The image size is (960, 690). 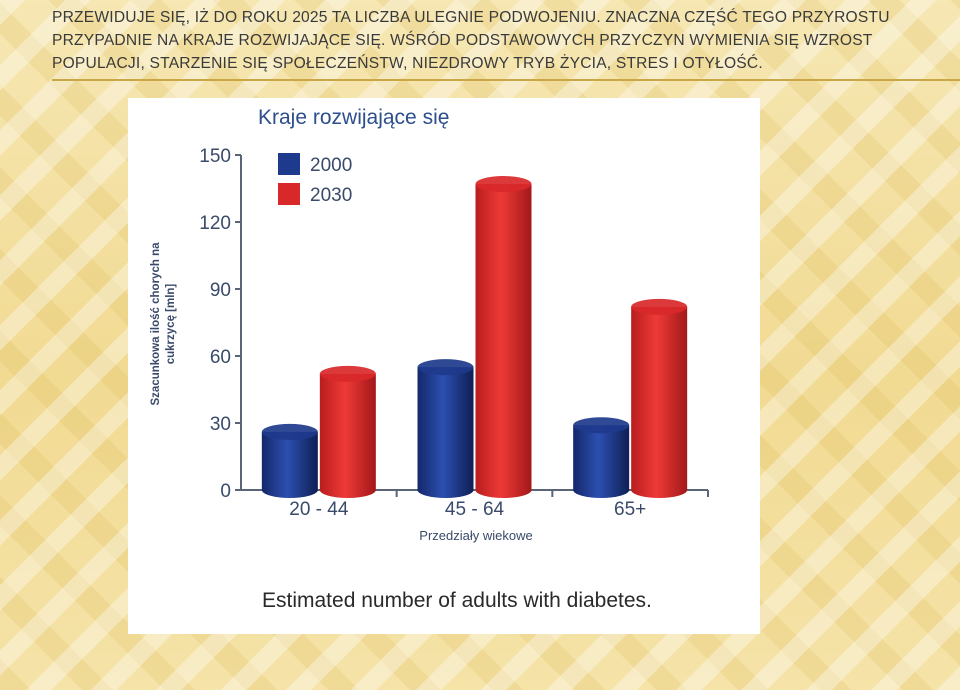 What do you see at coordinates (331, 165) in the screenshot?
I see `legend-label: 2000` at bounding box center [331, 165].